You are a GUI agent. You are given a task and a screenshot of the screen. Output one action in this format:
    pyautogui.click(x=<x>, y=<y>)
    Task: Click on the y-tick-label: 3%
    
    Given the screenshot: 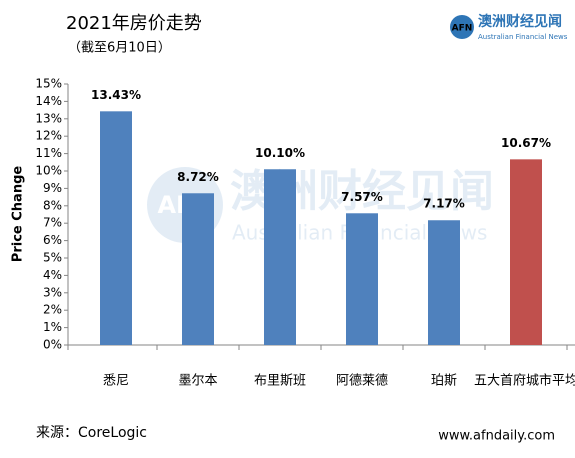 What is the action you would take?
    pyautogui.click(x=52, y=292)
    